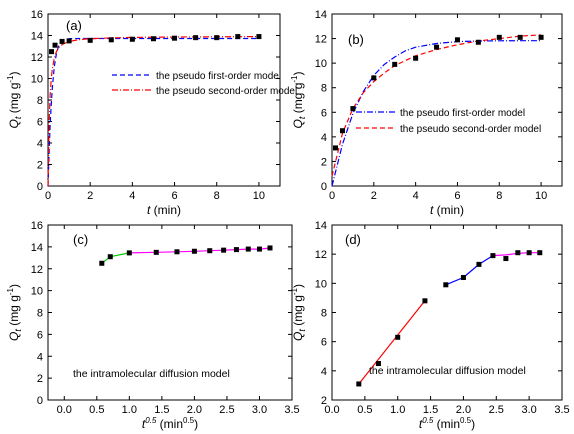 The width and height of the screenshot is (574, 434). I want to click on x-tick-label: 1.0, so click(397, 410).